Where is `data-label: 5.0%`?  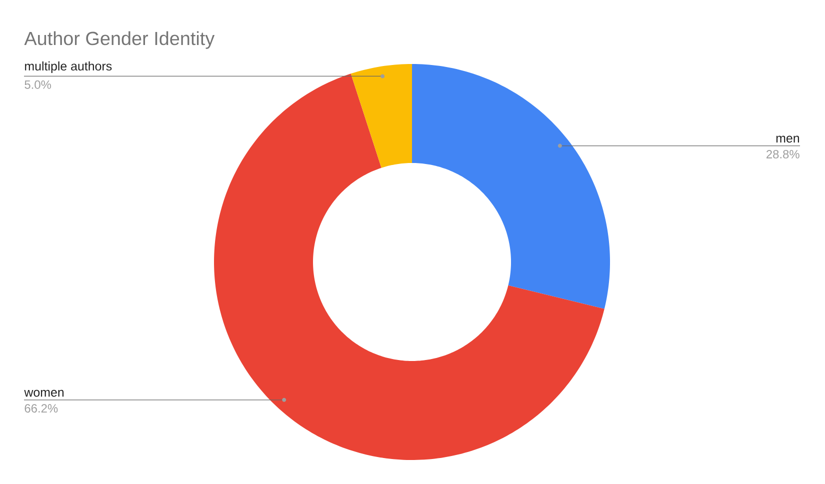
data-label: 5.0% is located at coordinates (38, 84).